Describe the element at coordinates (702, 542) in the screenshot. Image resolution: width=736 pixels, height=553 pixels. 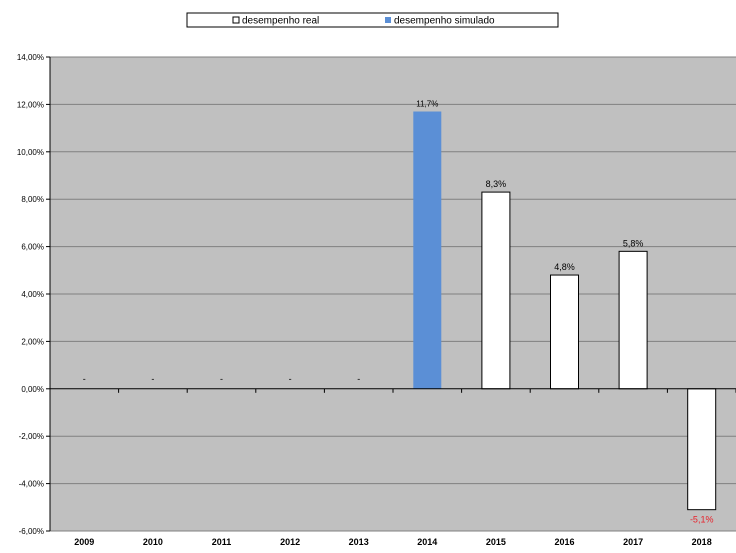
I see `x-tick-label-2018: 2018` at that location.